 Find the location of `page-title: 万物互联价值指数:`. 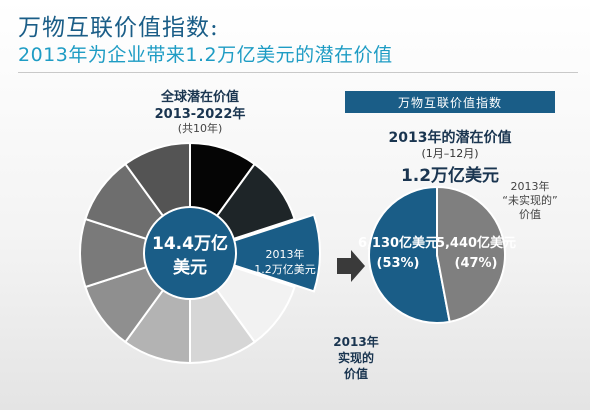

page-title: 万物互联价值指数: is located at coordinates (118, 28).